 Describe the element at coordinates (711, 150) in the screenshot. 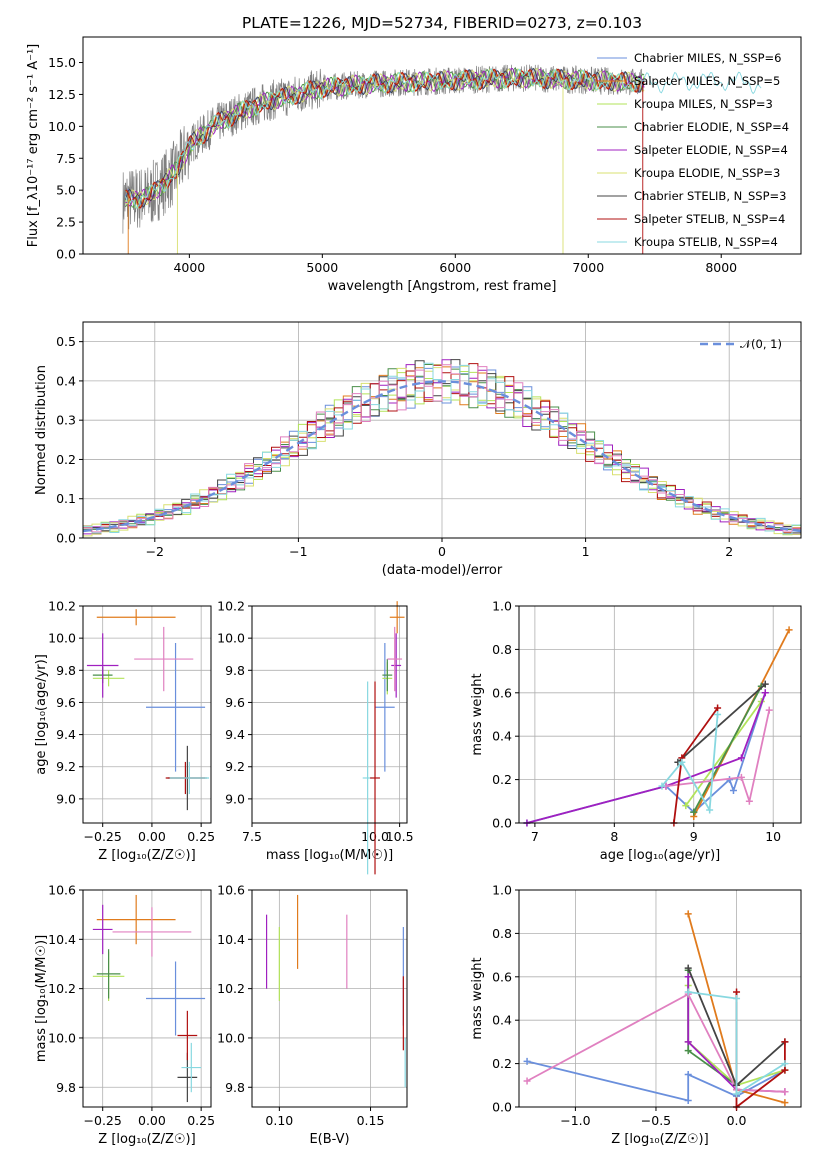

I see `legend-entry: Salpeter ELODIE, N_SSP=4` at that location.